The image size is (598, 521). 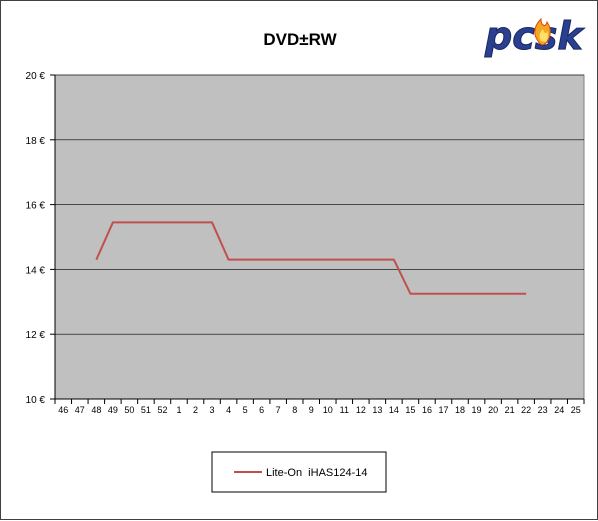 I want to click on pcsk-logo: pcsk, so click(x=534, y=36).